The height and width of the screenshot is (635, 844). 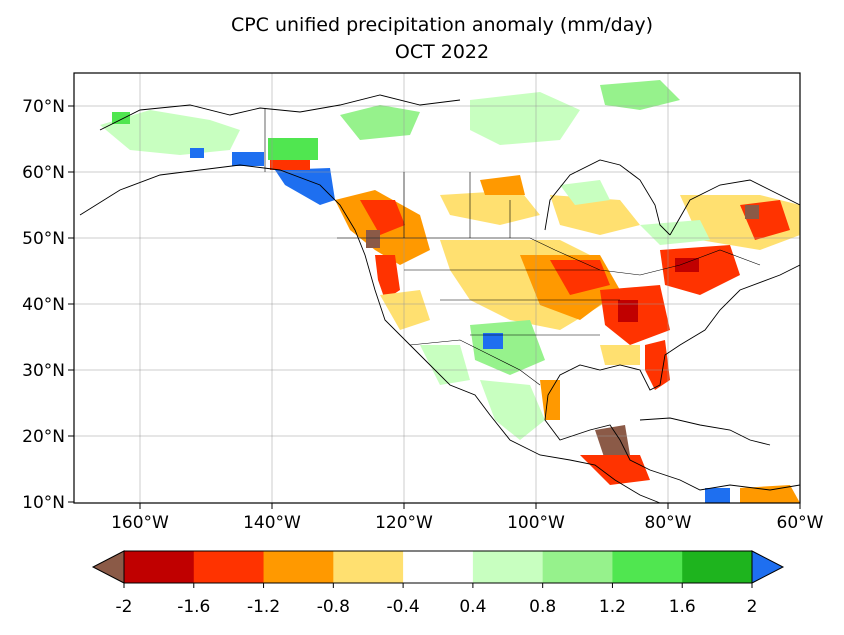 I want to click on alaska-very-wet, so click(x=197, y=153).